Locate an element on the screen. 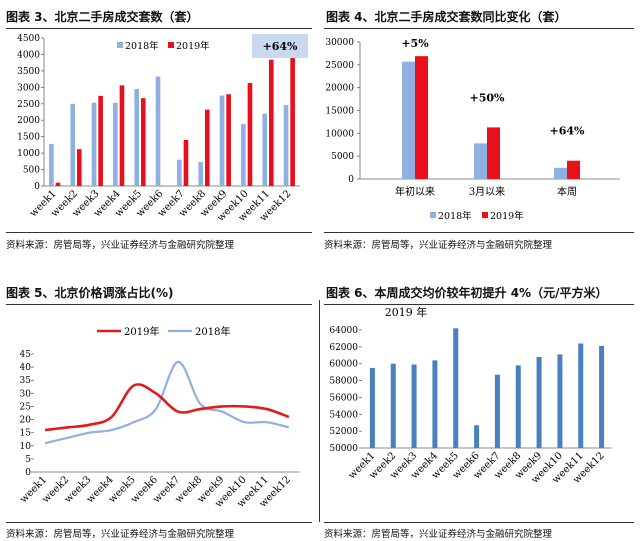 Image resolution: width=640 pixels, height=541 pixels. legend-swatch-2019 is located at coordinates (485, 215).